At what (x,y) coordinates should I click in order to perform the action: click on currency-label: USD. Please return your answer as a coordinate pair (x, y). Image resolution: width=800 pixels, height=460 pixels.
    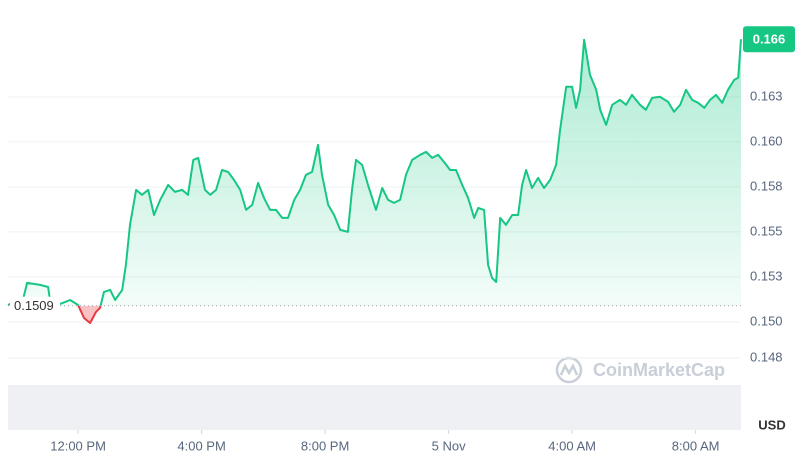
    Looking at the image, I should click on (771, 424).